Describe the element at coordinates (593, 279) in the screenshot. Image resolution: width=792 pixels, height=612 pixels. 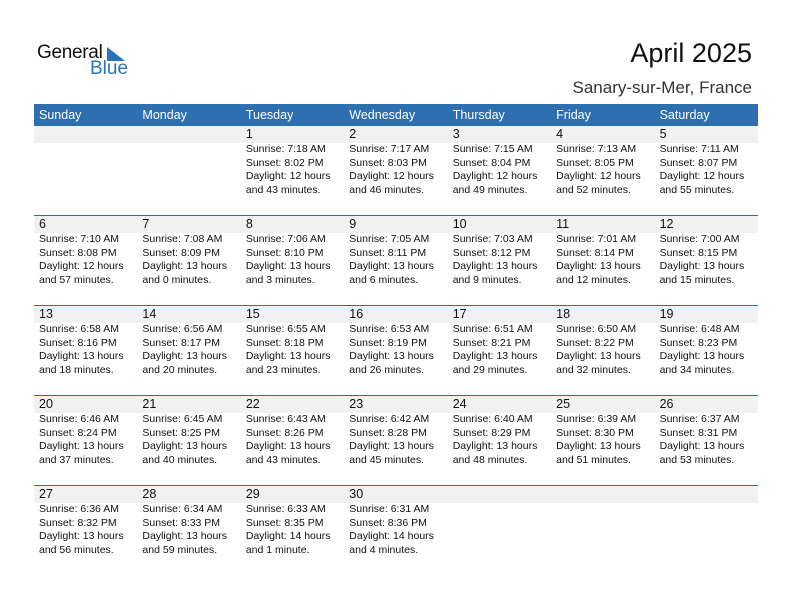
I see `daylight-minutes-text: and 12 minutes.` at that location.